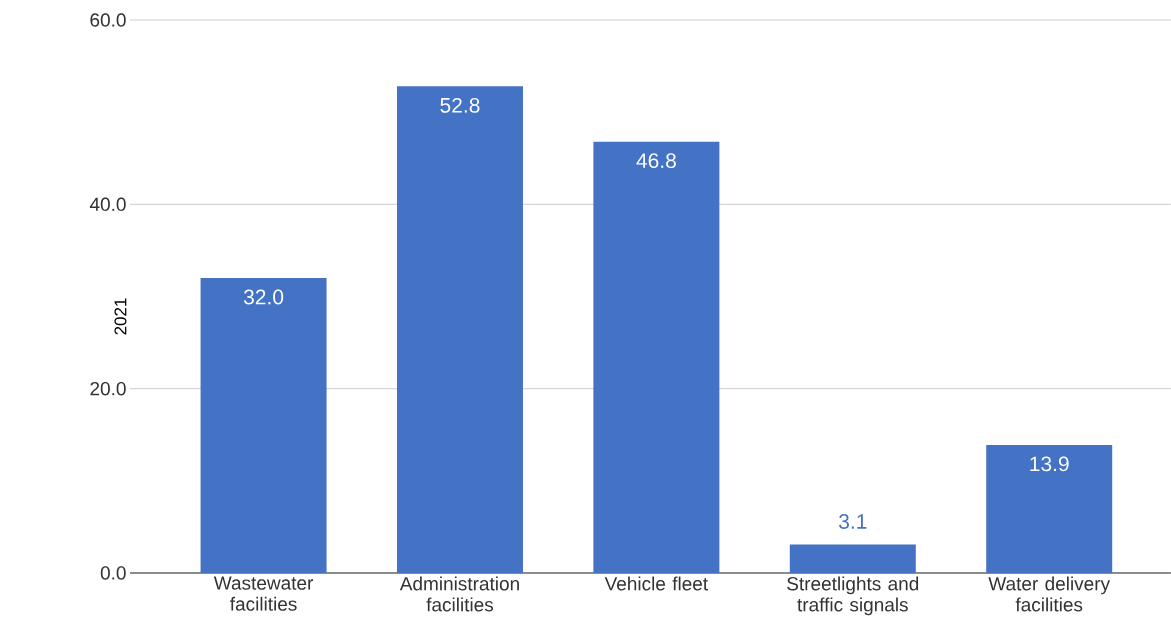 This screenshot has width=1171, height=637. What do you see at coordinates (263, 593) in the screenshot?
I see `x-tick-label: Wastewater facilities` at bounding box center [263, 593].